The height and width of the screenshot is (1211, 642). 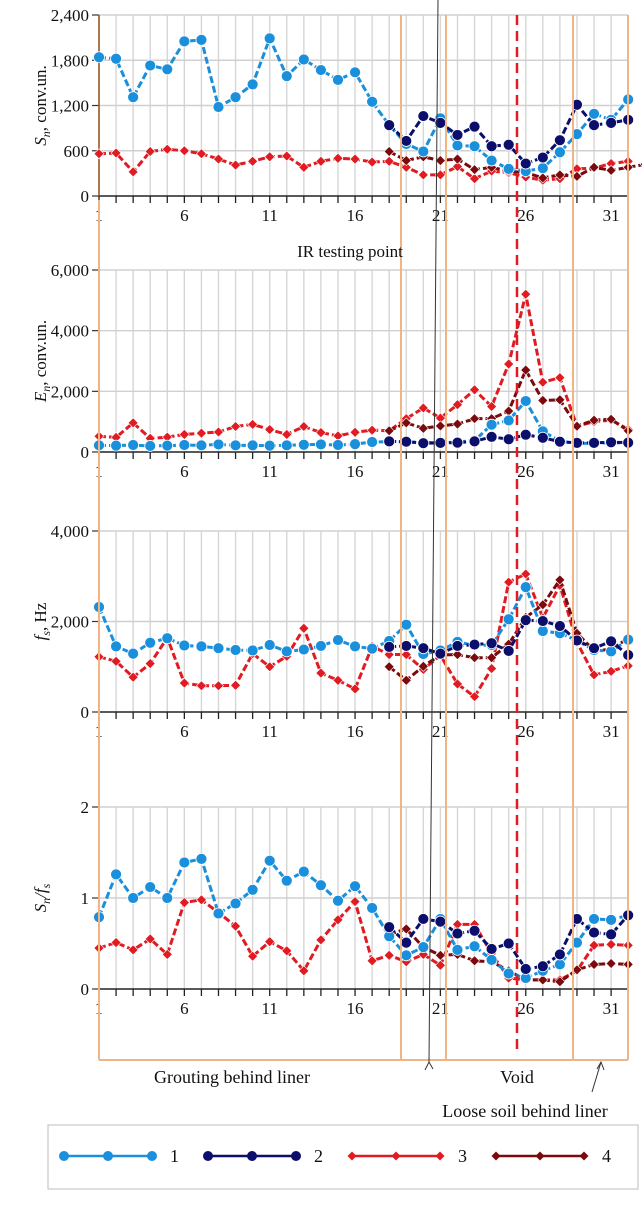 I want to click on series-line-s4, so click(x=508, y=630).